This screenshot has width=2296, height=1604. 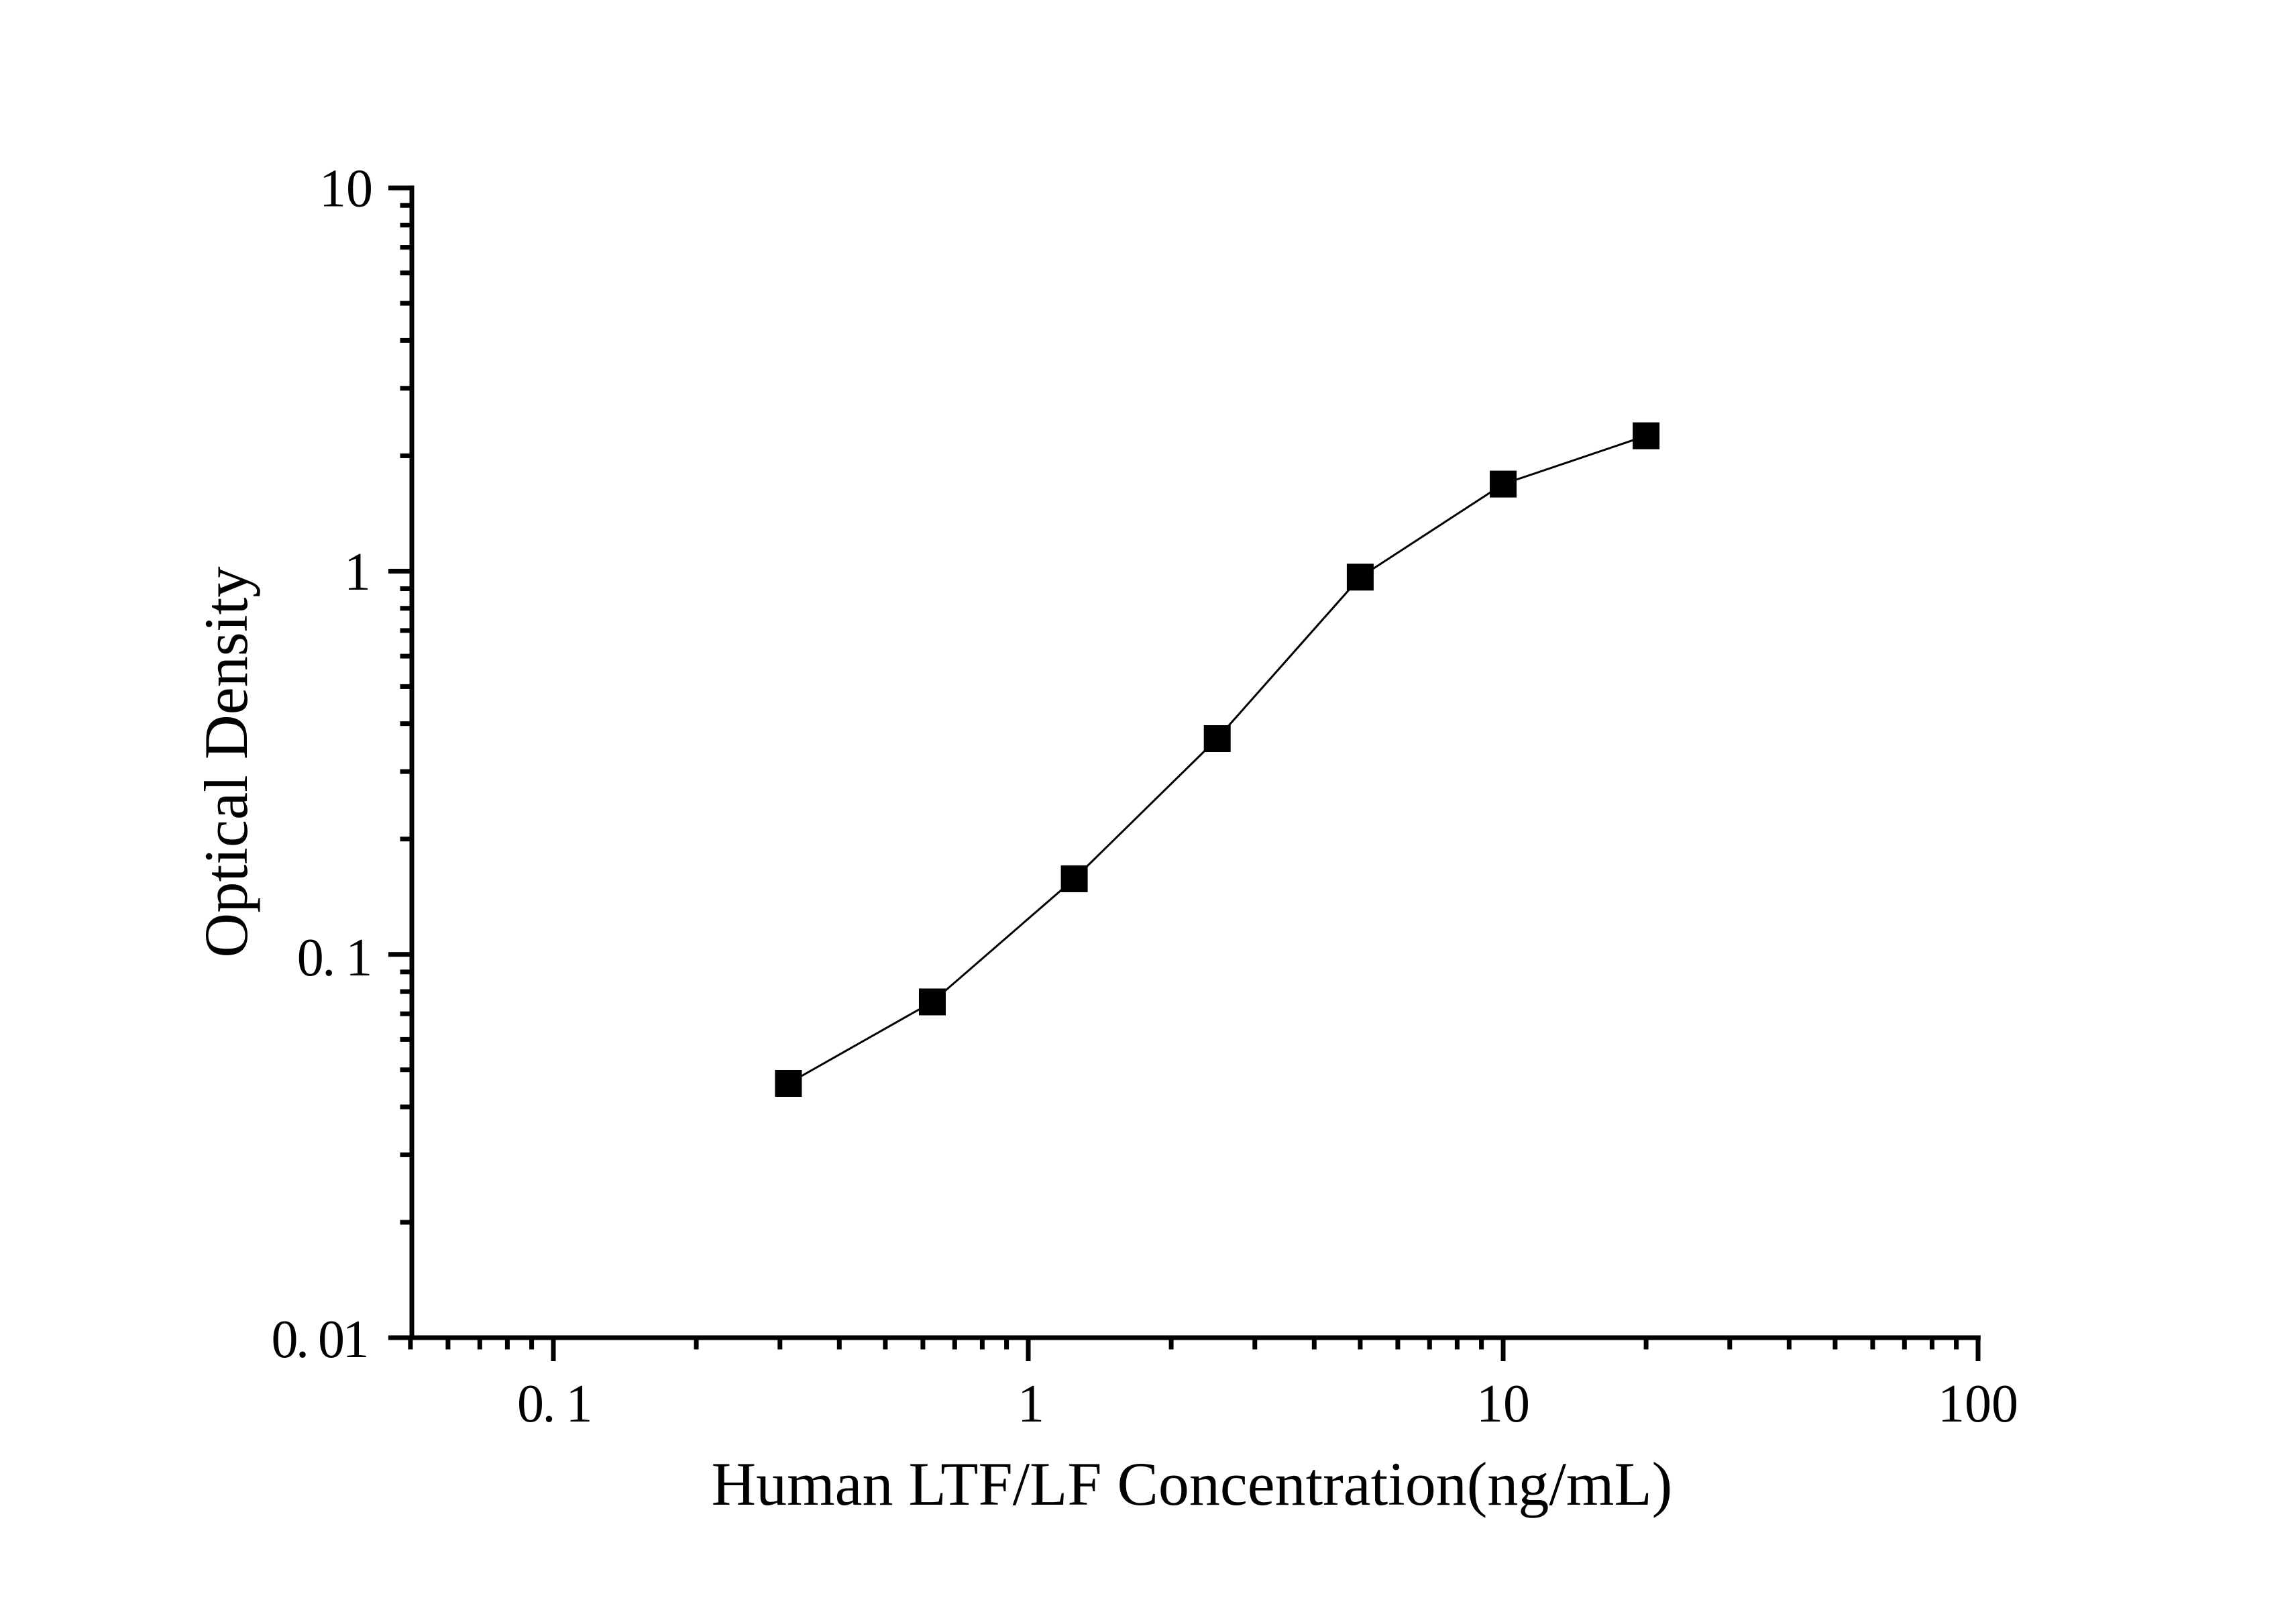 What do you see at coordinates (1978, 1404) in the screenshot?
I see `svg-text: 100` at bounding box center [1978, 1404].